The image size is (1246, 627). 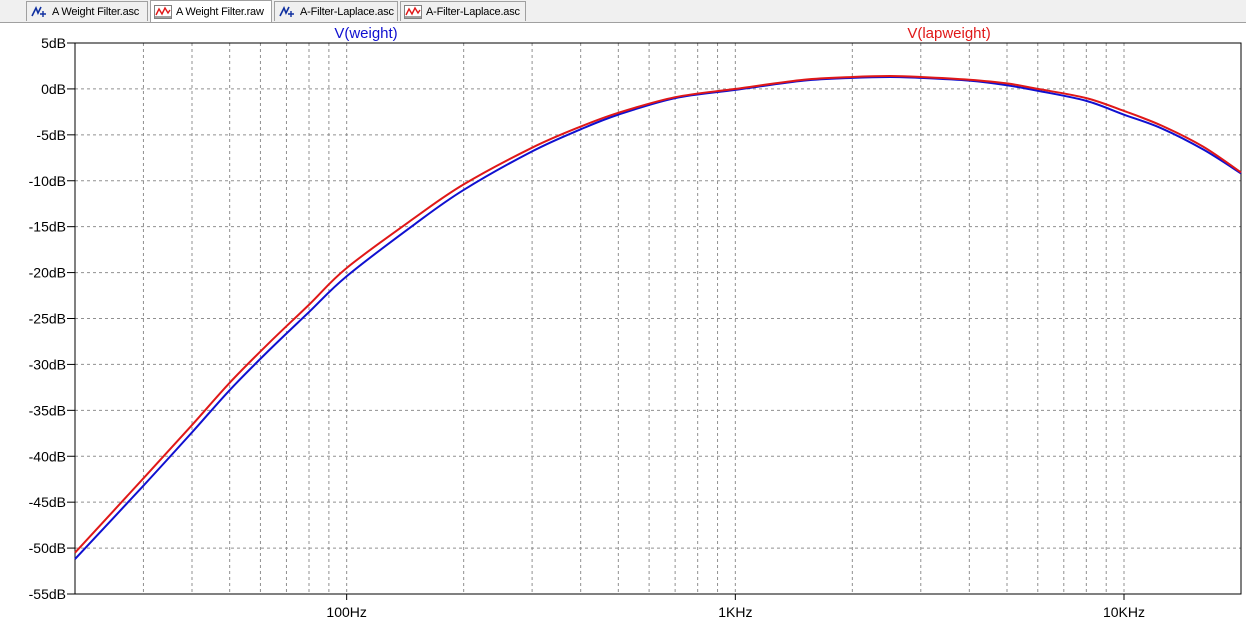 What do you see at coordinates (47, 181) in the screenshot?
I see `y-tick-label: -10dB` at bounding box center [47, 181].